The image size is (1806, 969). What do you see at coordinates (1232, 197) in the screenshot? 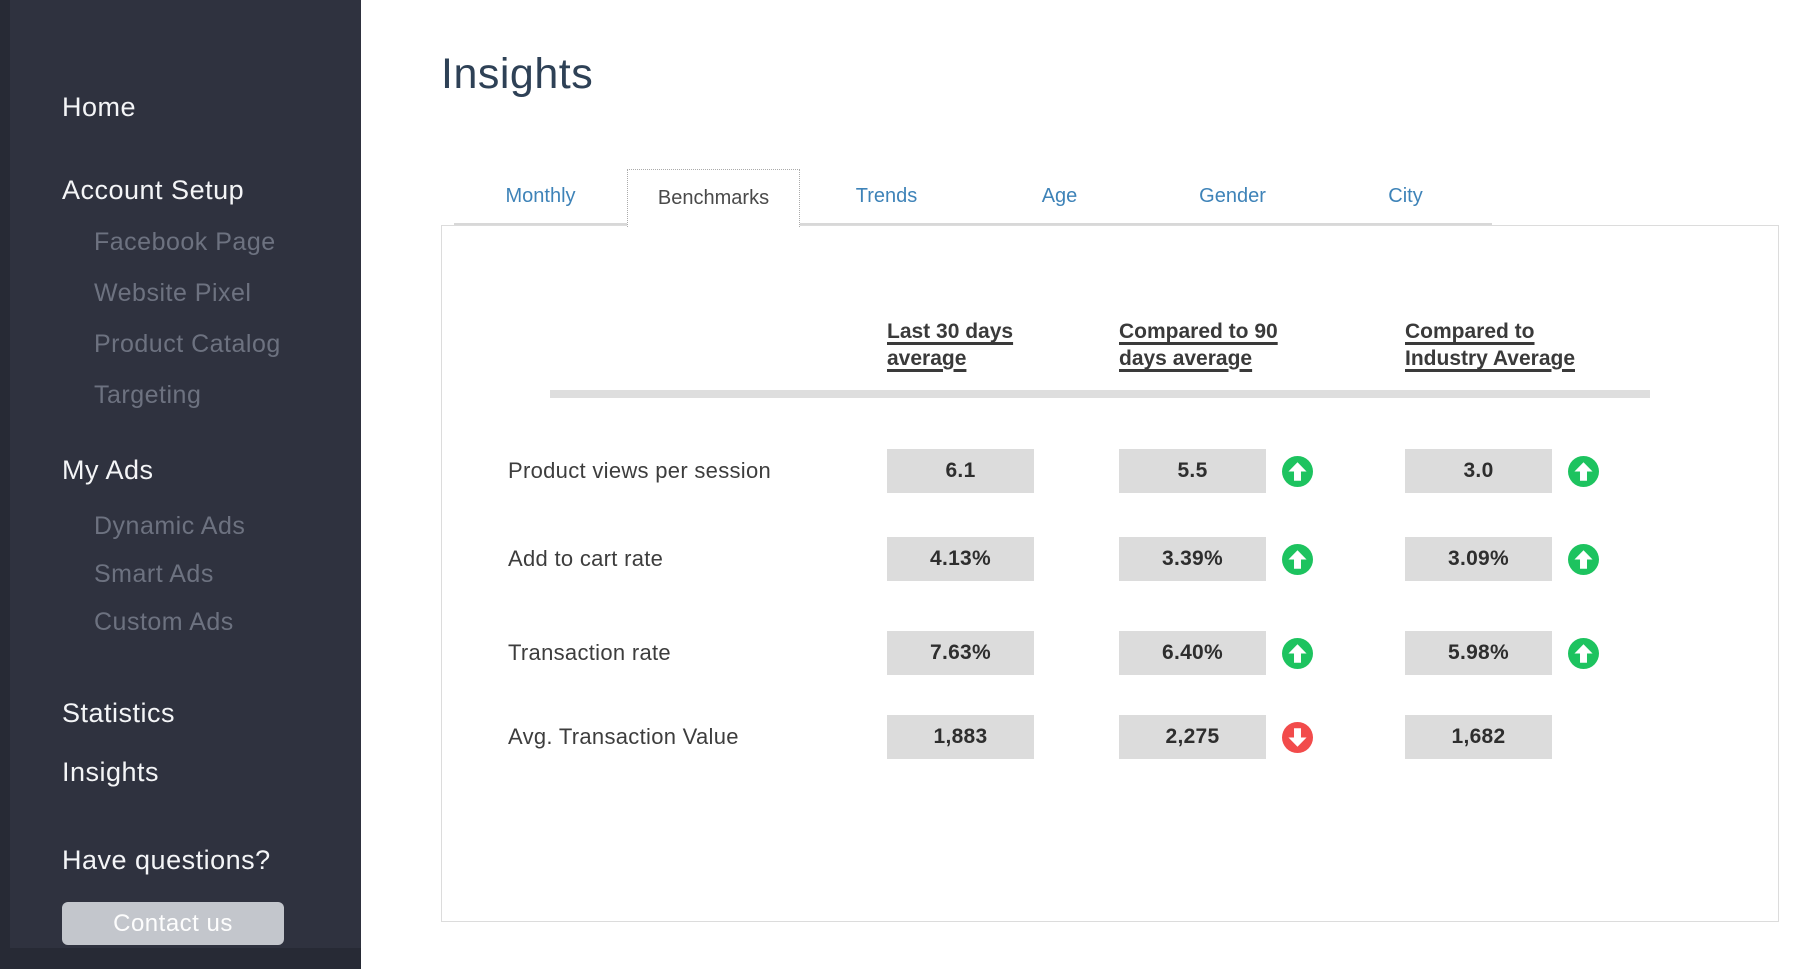
I see `tab-gender: Gender` at bounding box center [1232, 197].